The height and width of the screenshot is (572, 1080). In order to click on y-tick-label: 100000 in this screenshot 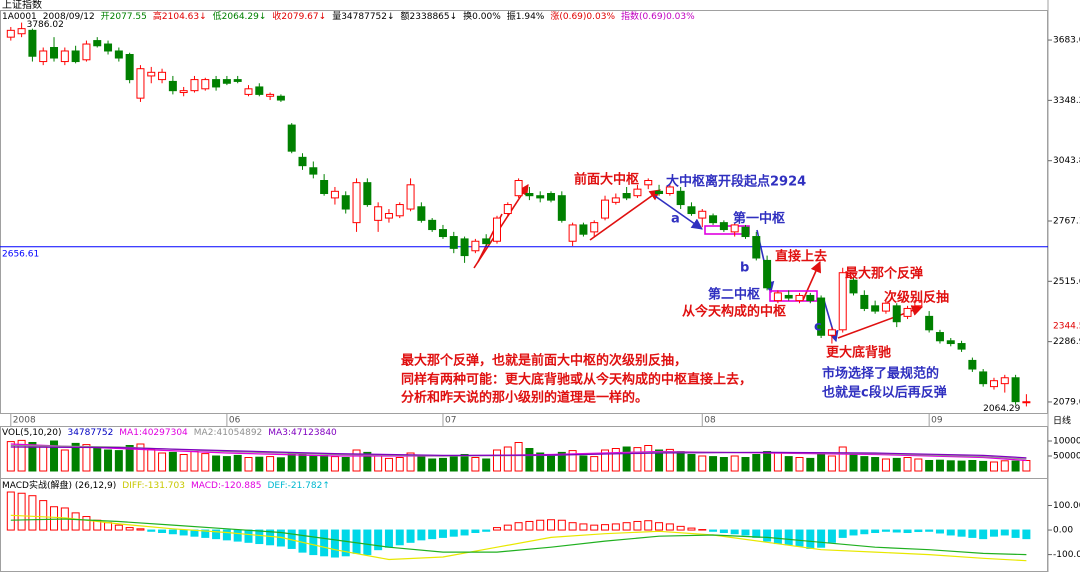, I will do `click(1066, 442)`.